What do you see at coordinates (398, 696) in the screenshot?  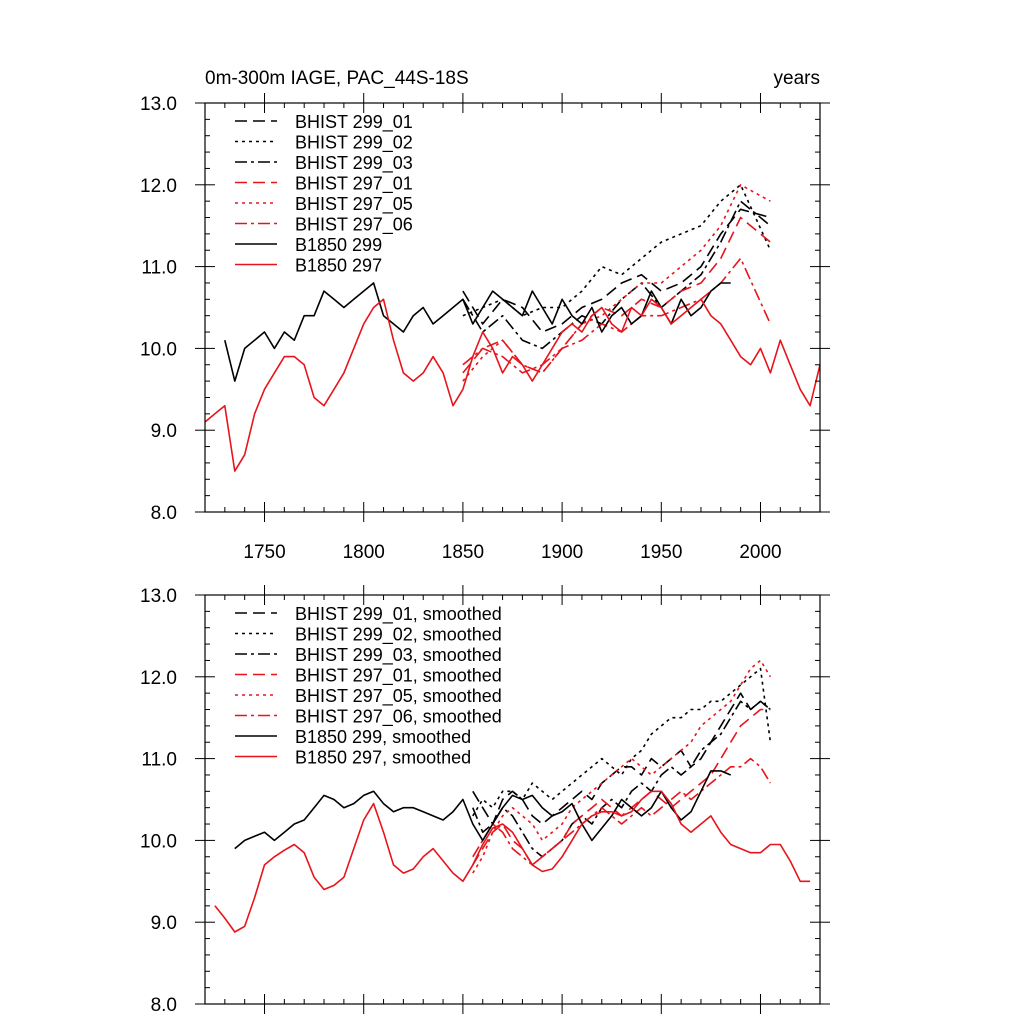 I see `legend-label-4: BHIST 297_05, smoothed` at bounding box center [398, 696].